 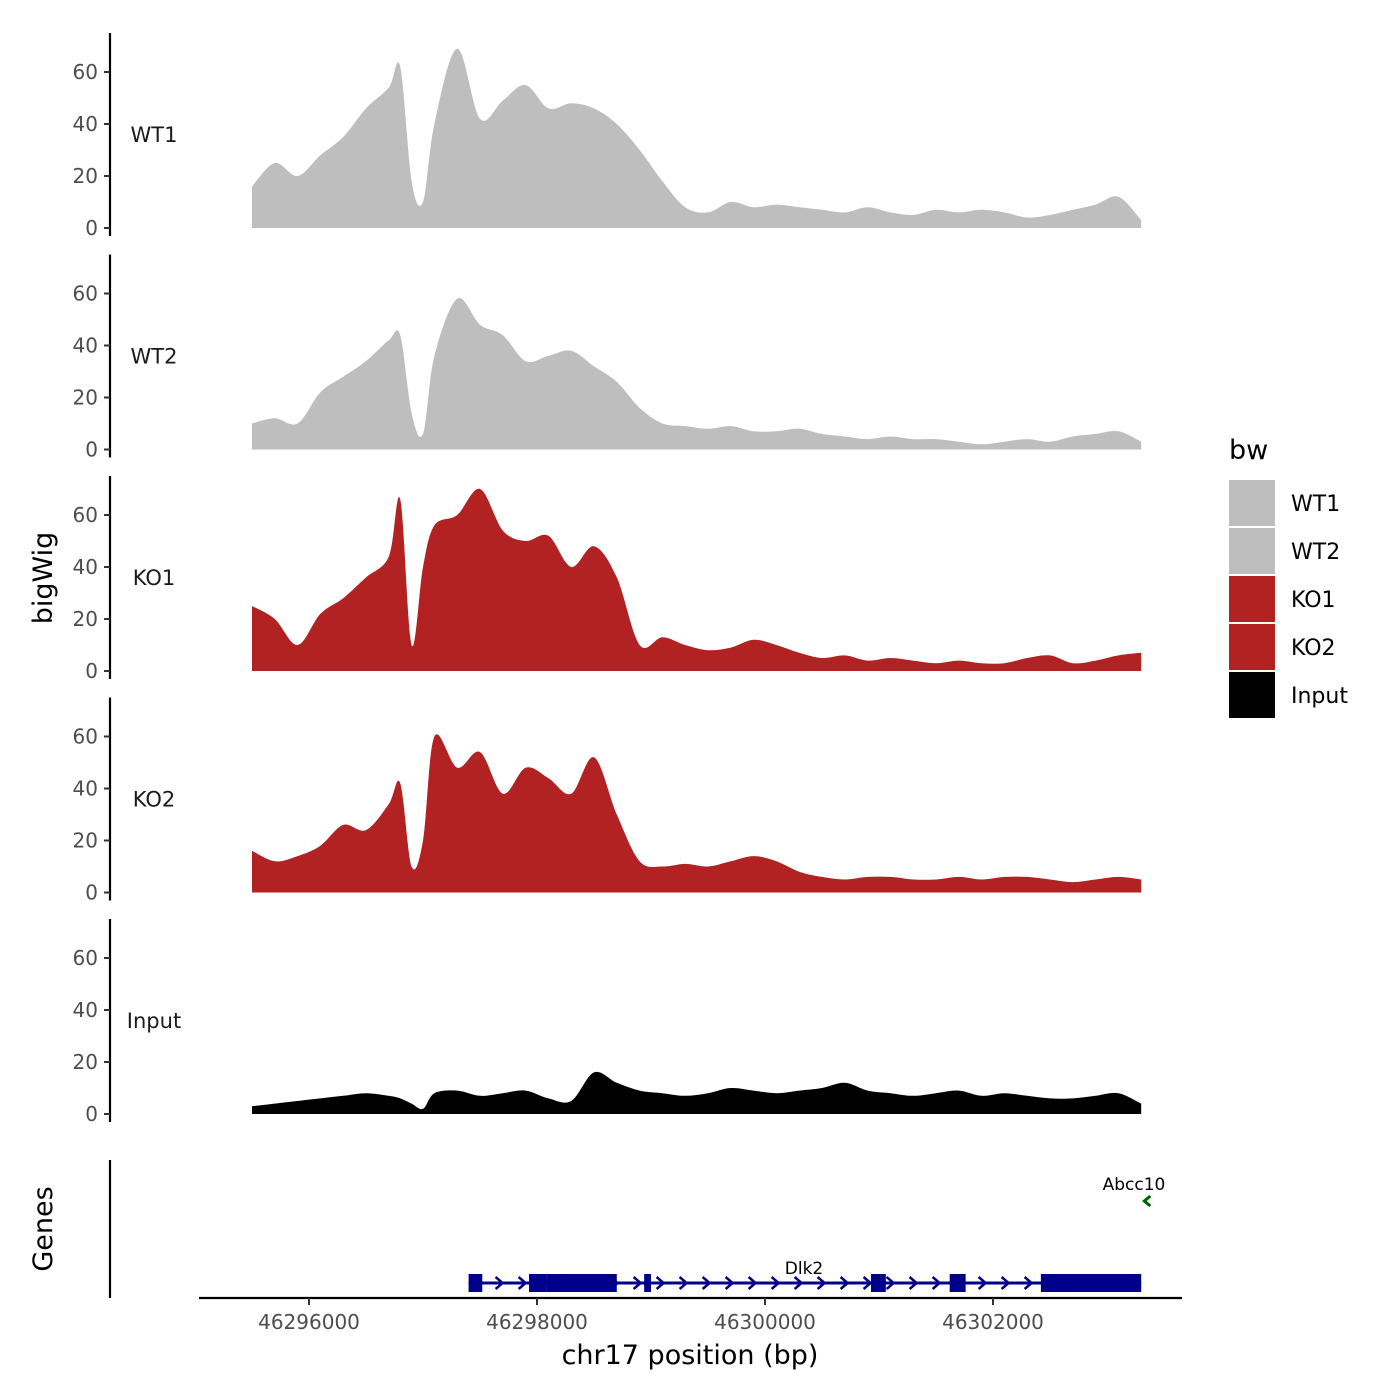 I want to click on track-label-ko2: KO2, so click(x=154, y=800).